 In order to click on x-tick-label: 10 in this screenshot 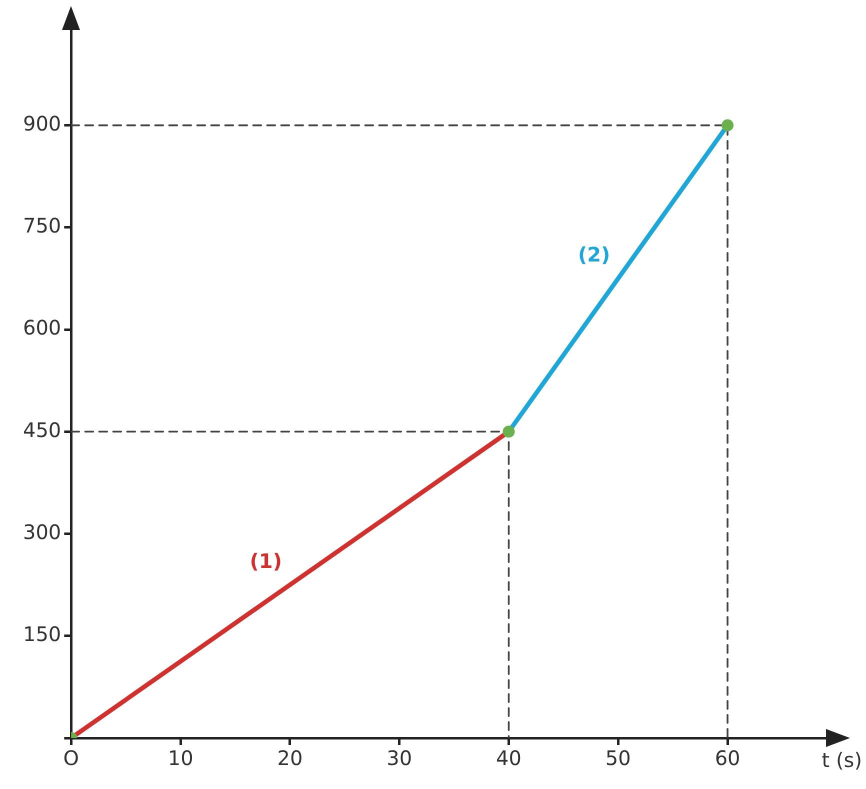, I will do `click(181, 758)`.